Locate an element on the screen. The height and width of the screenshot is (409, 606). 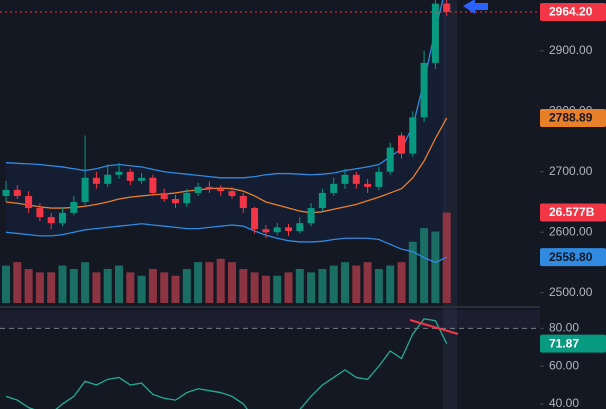
rsi-zone is located at coordinates (270, 319).